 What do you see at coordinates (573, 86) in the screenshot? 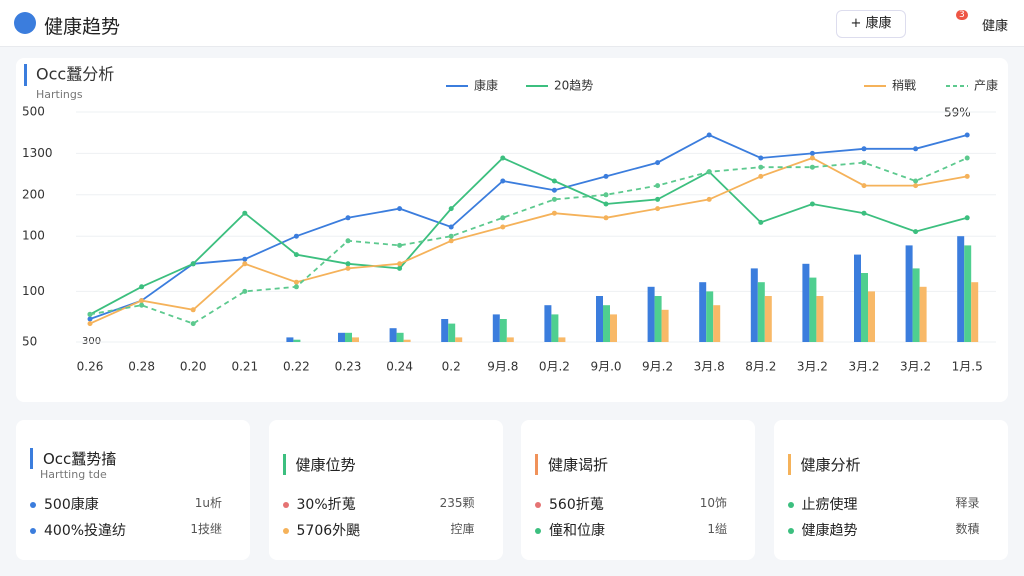
I see `legend-label: 20趋势` at bounding box center [573, 86].